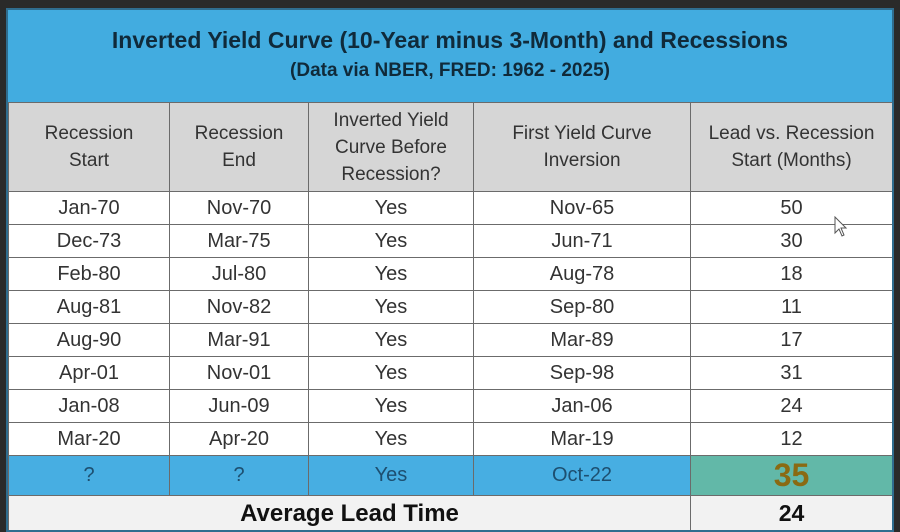 This screenshot has width=900, height=532. Describe the element at coordinates (791, 274) in the screenshot. I see `cell-lead: 18` at that location.